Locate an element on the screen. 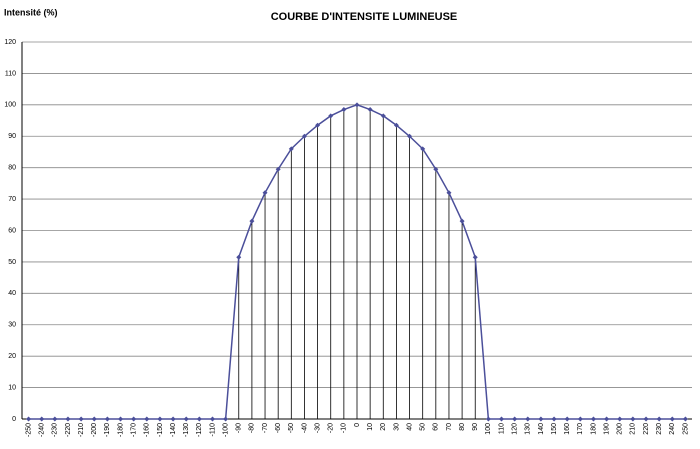 Image resolution: width=700 pixels, height=449 pixels. y-tick-label: 70 is located at coordinates (12, 199).